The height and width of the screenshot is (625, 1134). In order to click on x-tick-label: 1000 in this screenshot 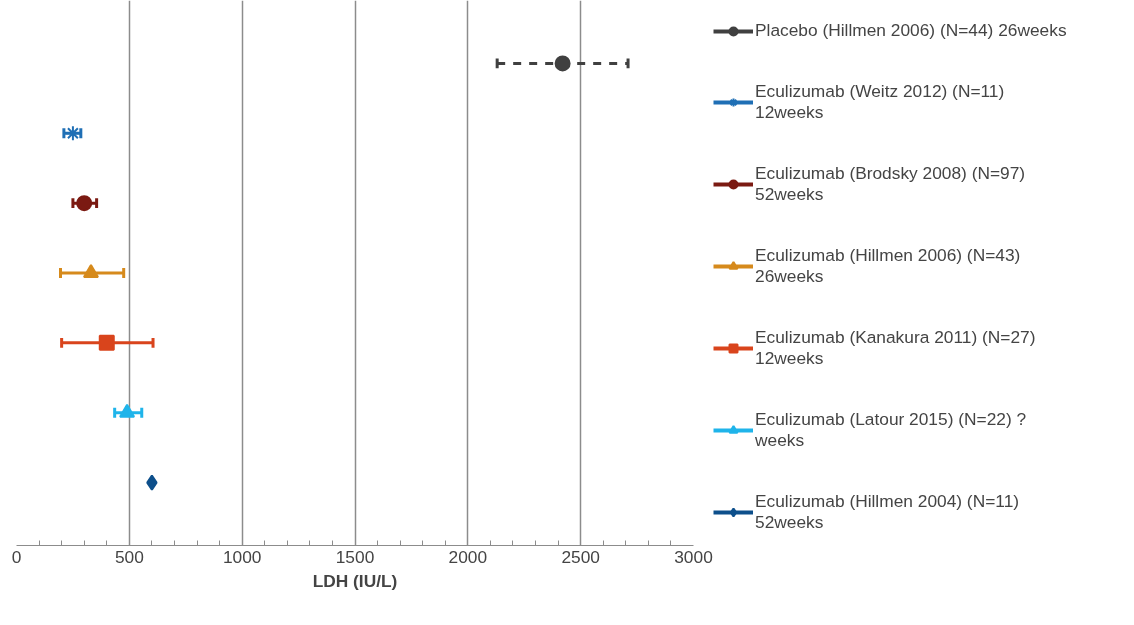, I will do `click(242, 556)`.